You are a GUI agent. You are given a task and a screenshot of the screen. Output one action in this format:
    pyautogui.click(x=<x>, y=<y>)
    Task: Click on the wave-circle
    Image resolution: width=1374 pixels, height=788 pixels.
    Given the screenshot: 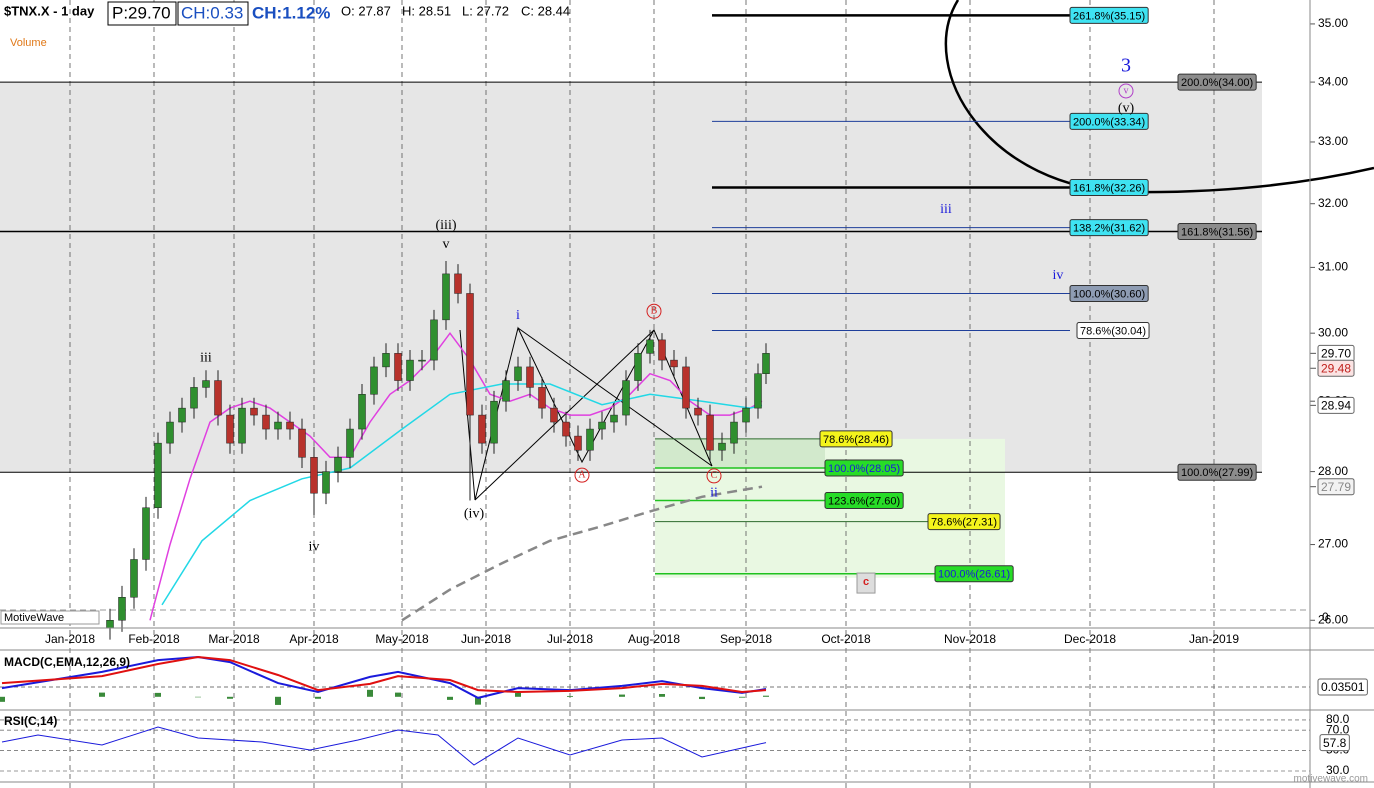 What is the action you would take?
    pyautogui.click(x=1126, y=91)
    